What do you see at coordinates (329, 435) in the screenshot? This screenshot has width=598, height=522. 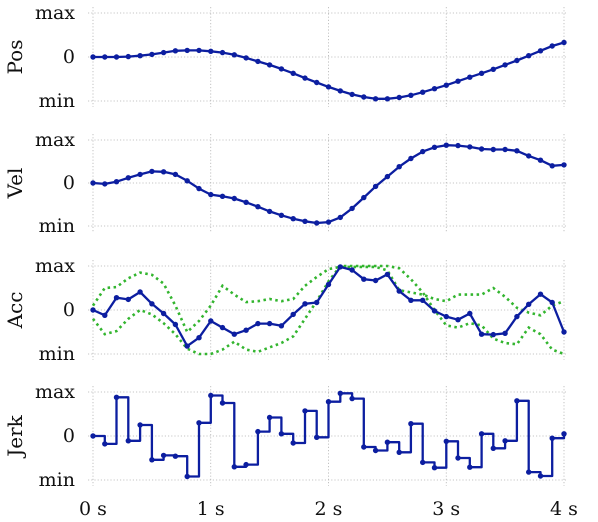 I see `series-line-jerk` at bounding box center [329, 435].